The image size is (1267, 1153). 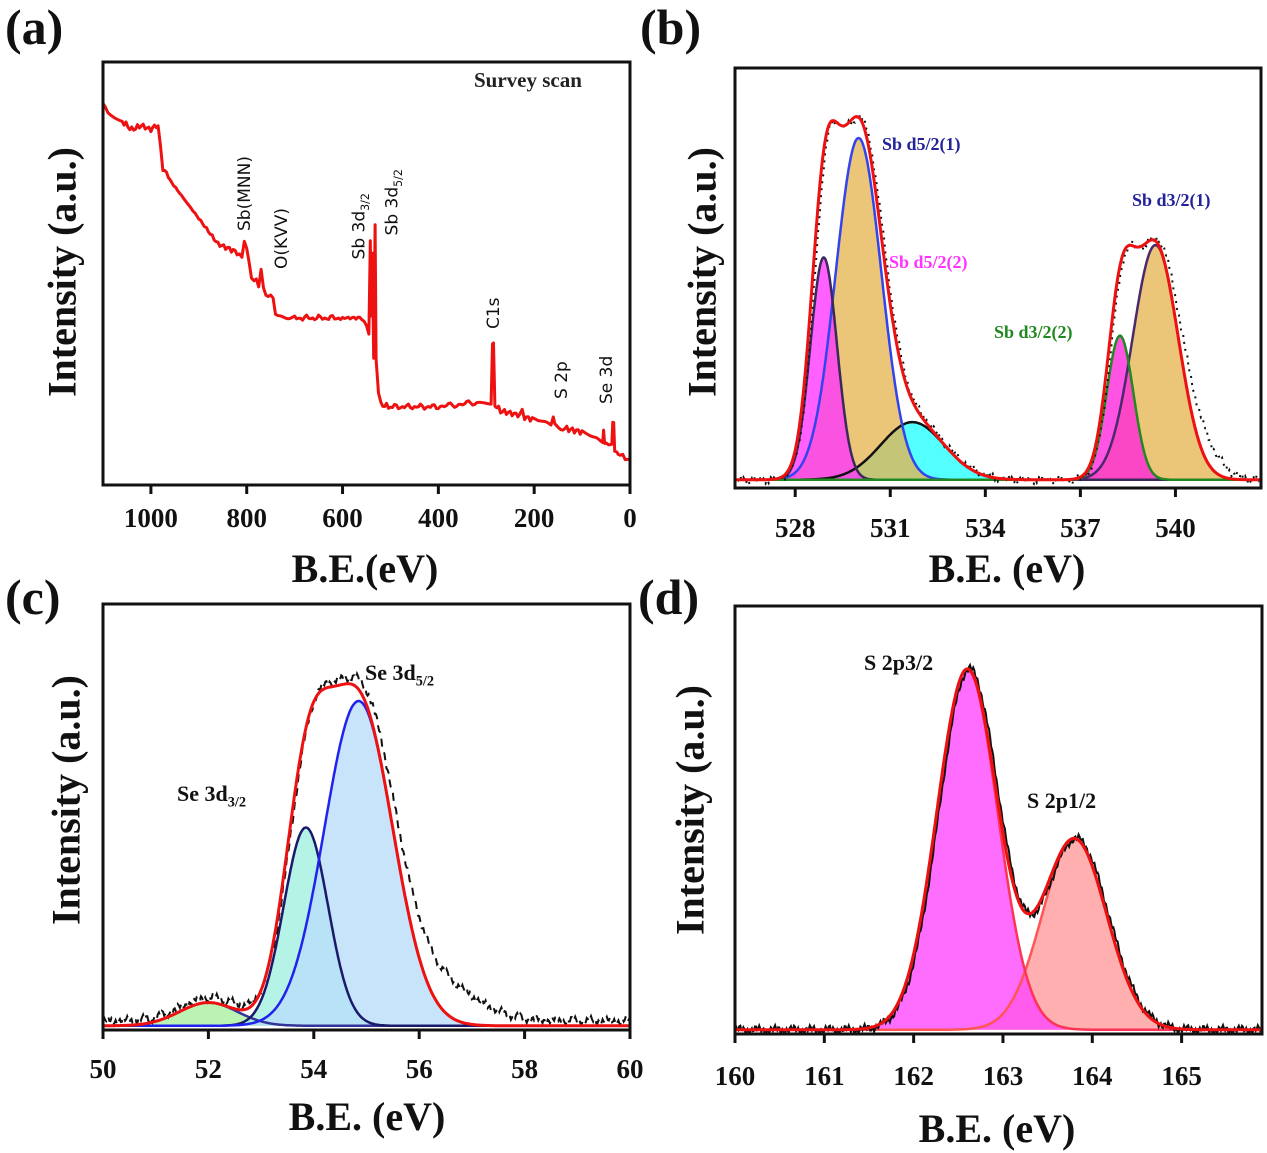 I want to click on annotation-sb-mnn: Sb(MNN), so click(x=245, y=193).